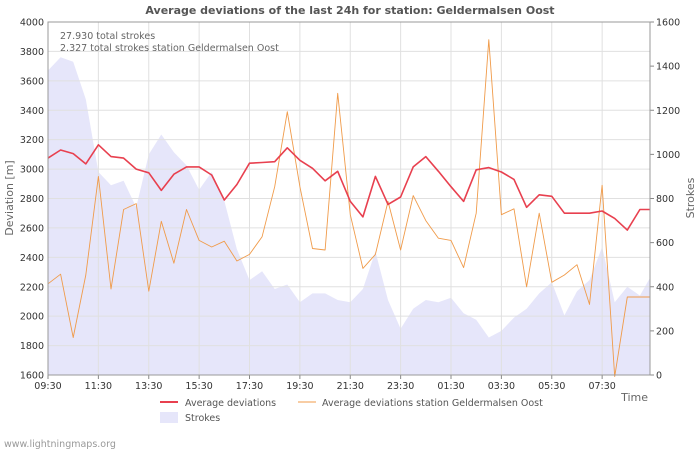  Describe the element at coordinates (249, 386) in the screenshot. I see `x-tick-label: 17:30` at that location.